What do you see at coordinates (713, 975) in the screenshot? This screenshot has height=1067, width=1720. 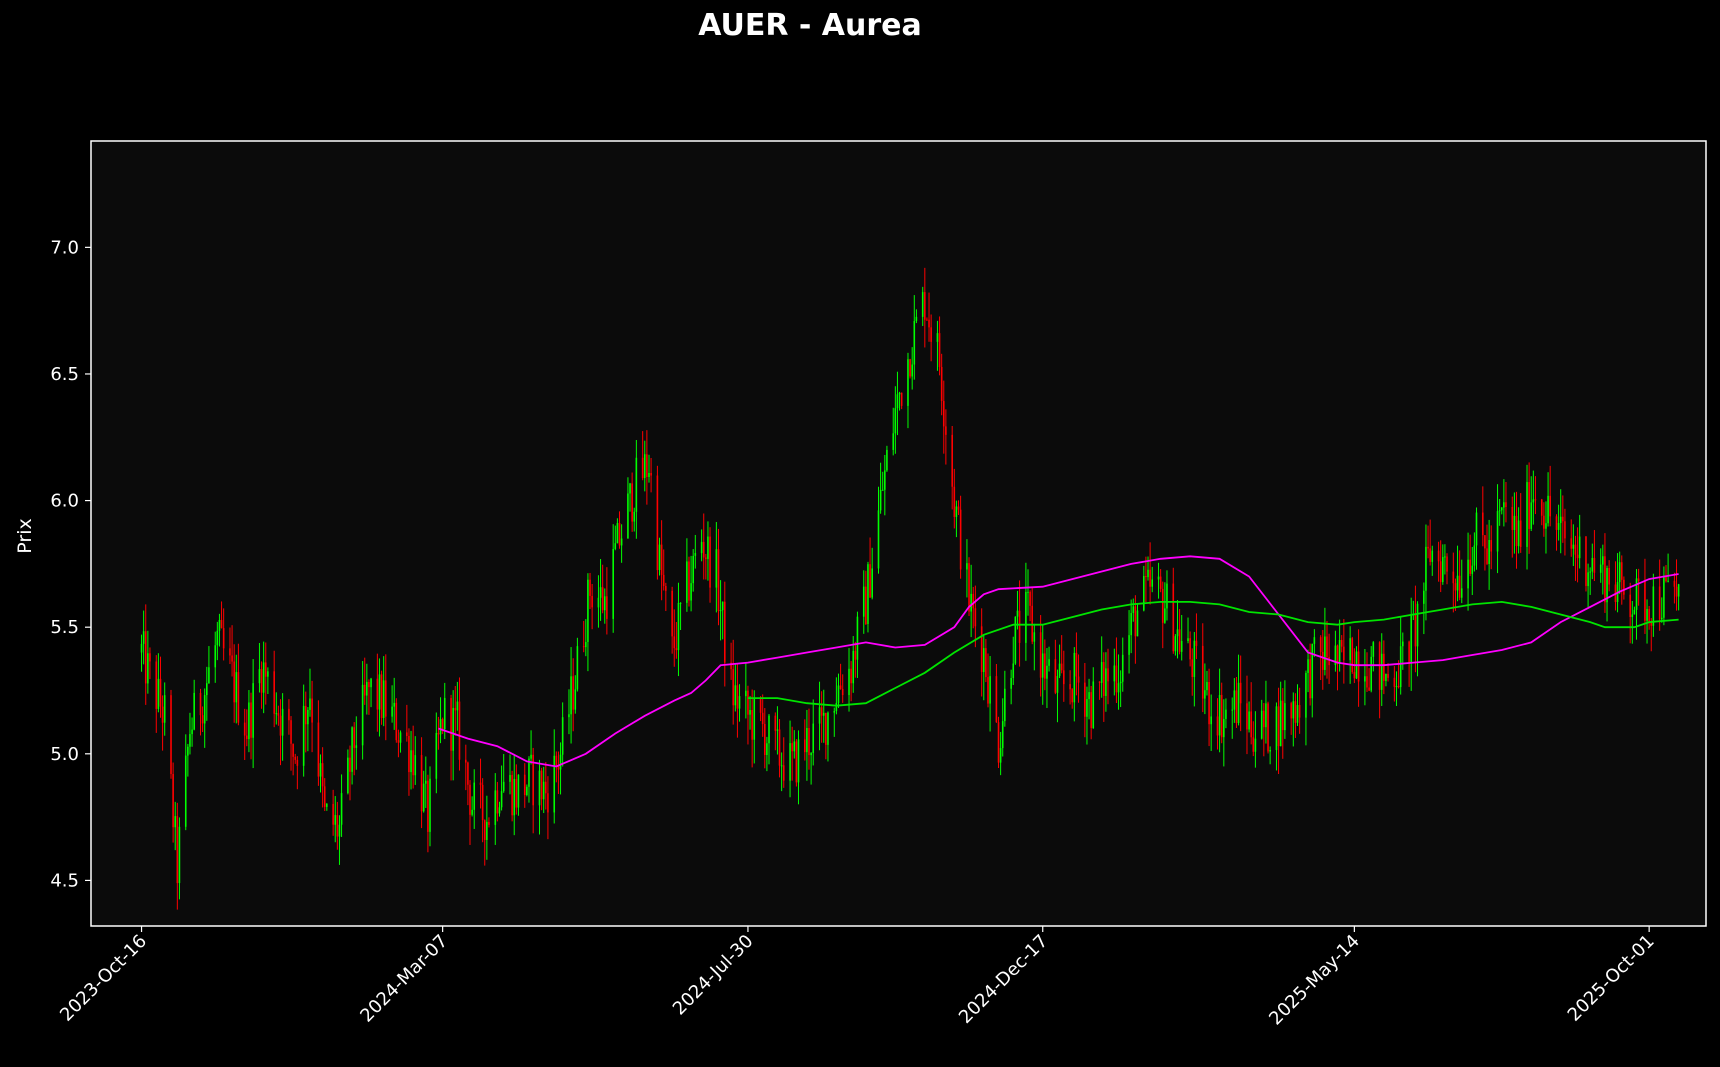 I see `x-tick-label: 2024-Jul-30` at bounding box center [713, 975].